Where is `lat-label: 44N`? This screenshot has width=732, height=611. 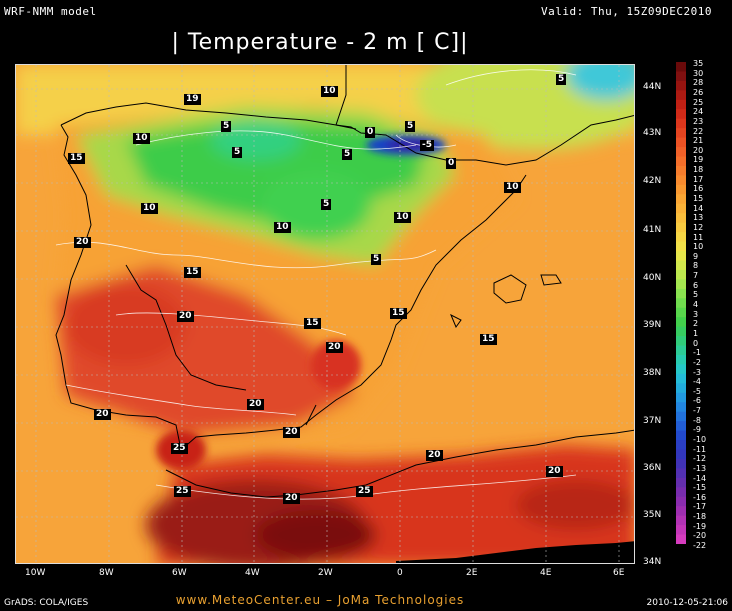 lat-label: 44N is located at coordinates (652, 87).